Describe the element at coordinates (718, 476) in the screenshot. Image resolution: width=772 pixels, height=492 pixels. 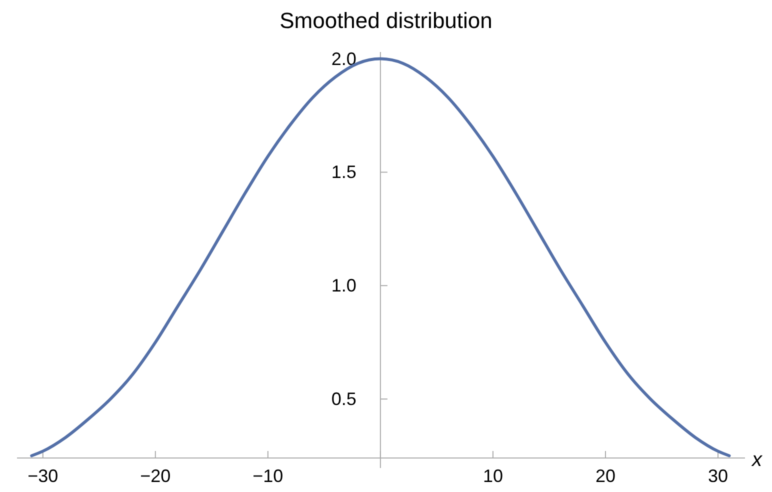
I see `x-tick-label: 30` at that location.